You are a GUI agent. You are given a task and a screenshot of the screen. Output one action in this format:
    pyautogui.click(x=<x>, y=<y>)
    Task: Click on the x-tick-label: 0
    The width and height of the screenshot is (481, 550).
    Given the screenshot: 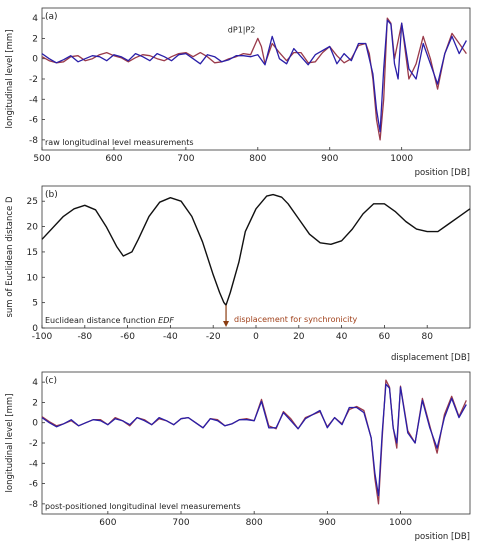 What is the action you would take?
    pyautogui.click(x=256, y=337)
    